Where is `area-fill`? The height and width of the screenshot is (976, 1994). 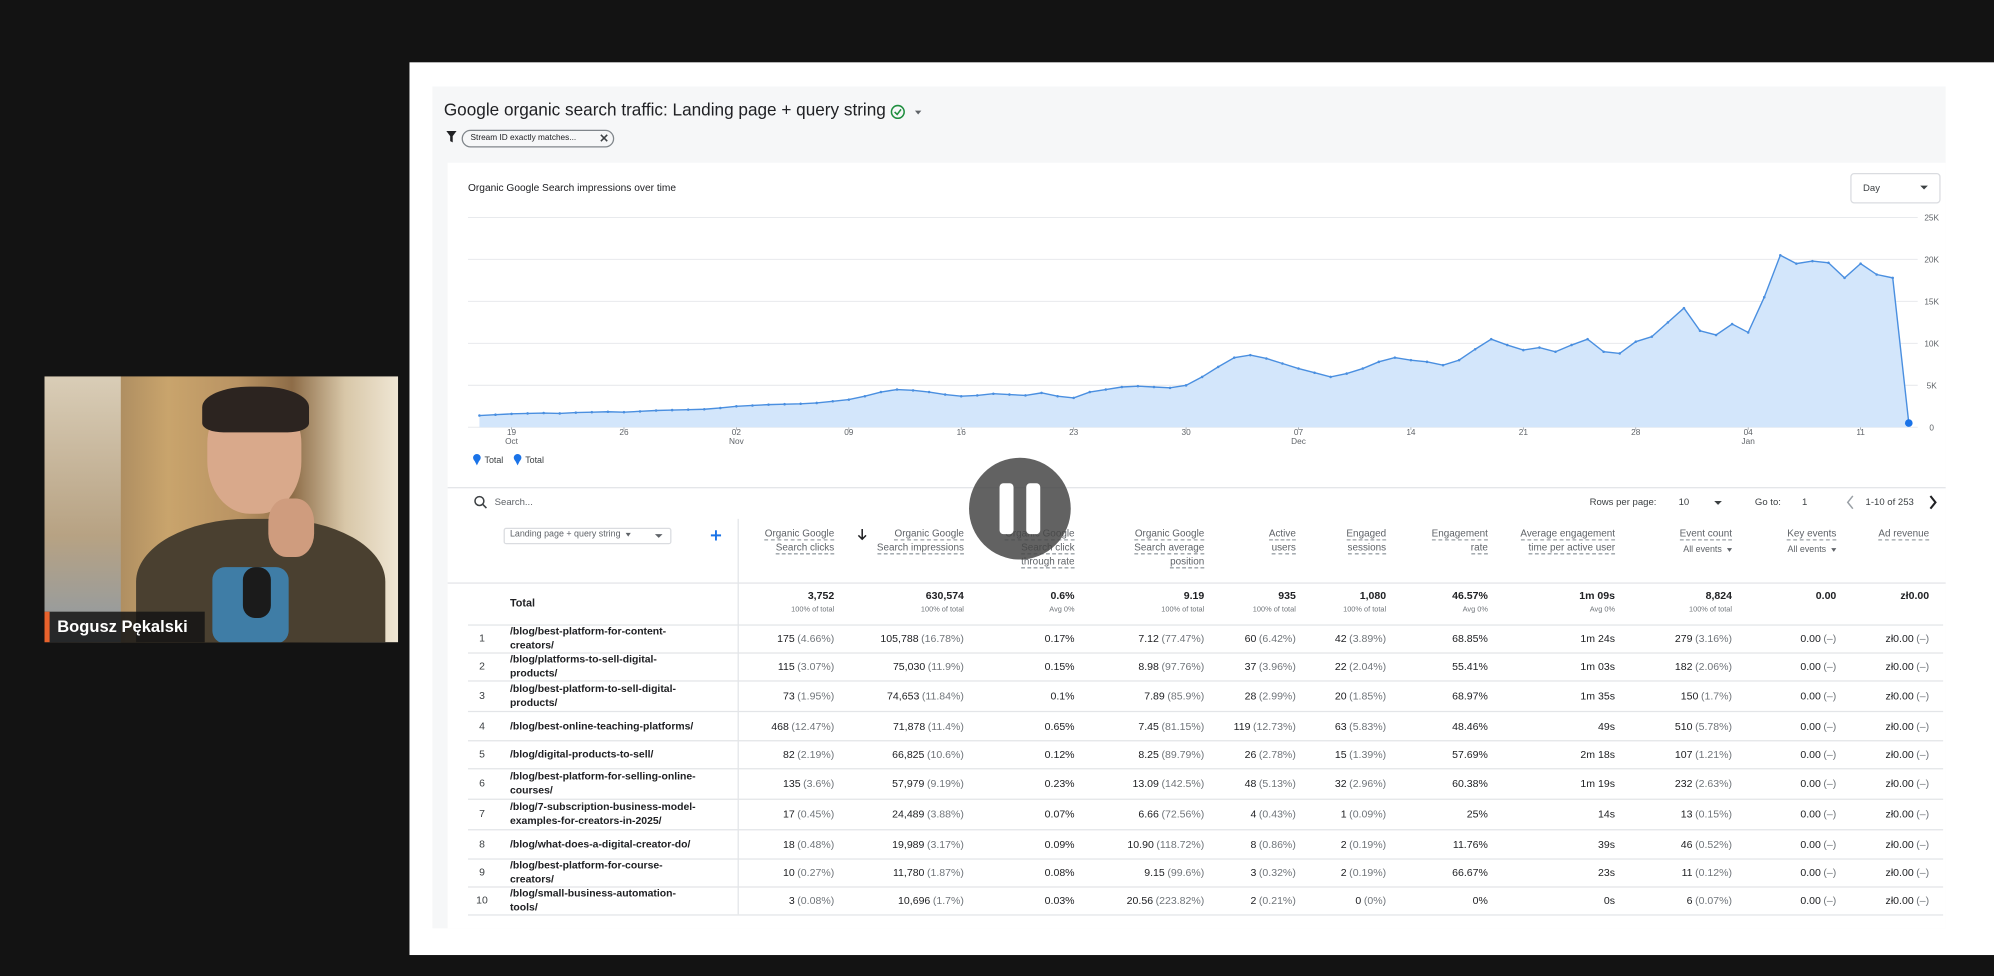 area-fill is located at coordinates (1194, 341).